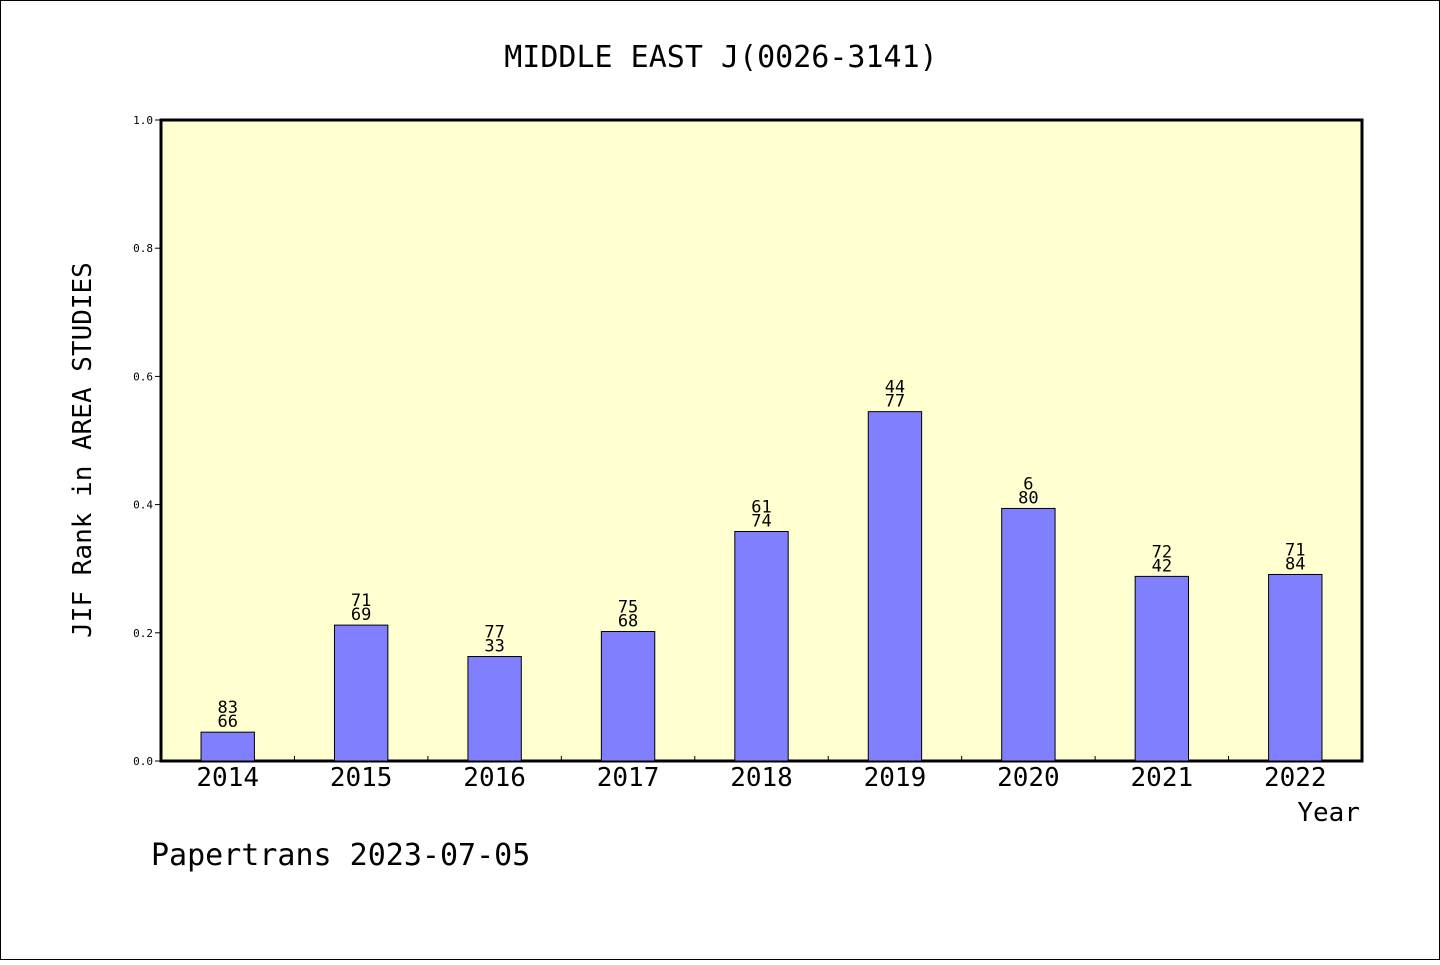 This screenshot has height=965, width=1440. Describe the element at coordinates (494, 633) in the screenshot. I see `bar-label-top: 77` at that location.